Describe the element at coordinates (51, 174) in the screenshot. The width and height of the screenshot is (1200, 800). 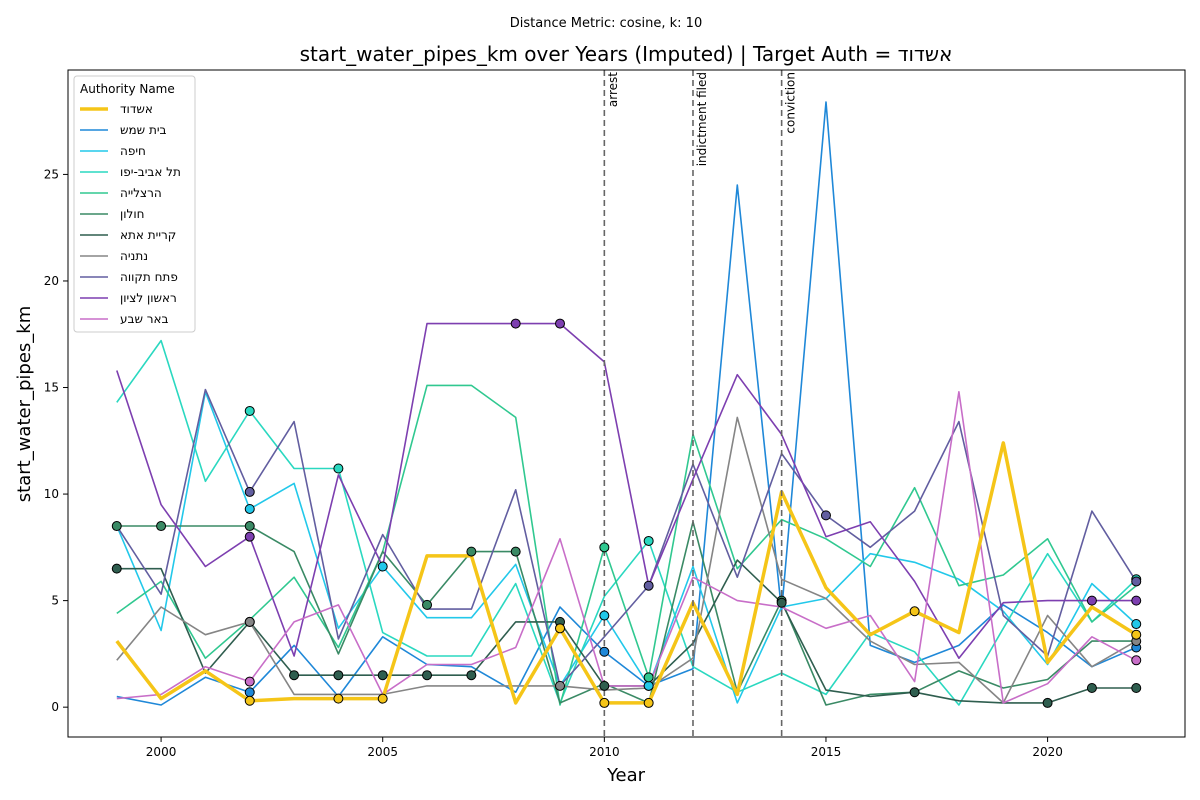
I see `y-tick-label: 25` at that location.